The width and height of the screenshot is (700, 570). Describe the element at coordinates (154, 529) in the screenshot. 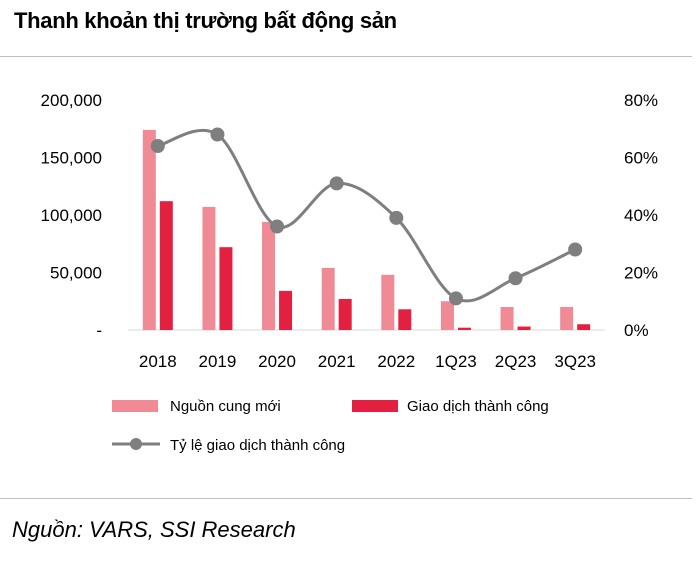

I see `source-note: Nguồn: VARS, SSI Research` at that location.